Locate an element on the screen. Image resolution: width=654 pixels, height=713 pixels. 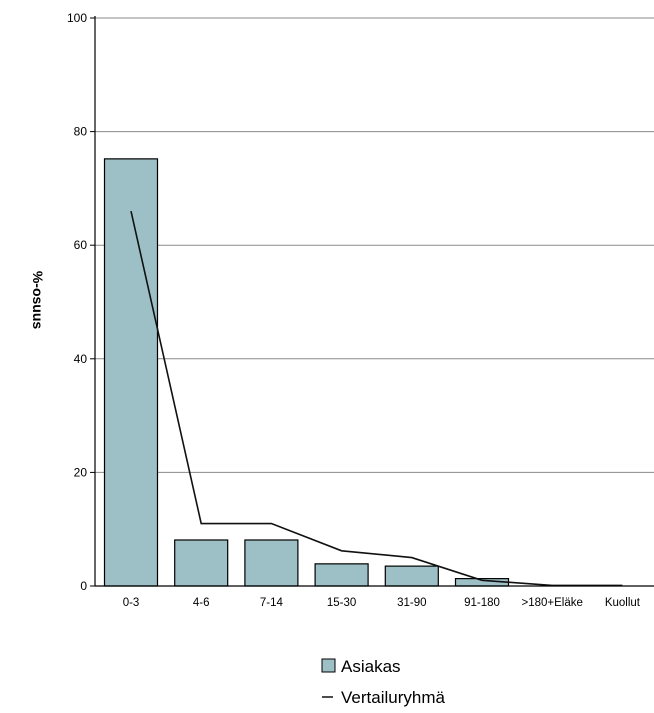
legend: Asiakas Vertailuryhmä is located at coordinates (383, 682).